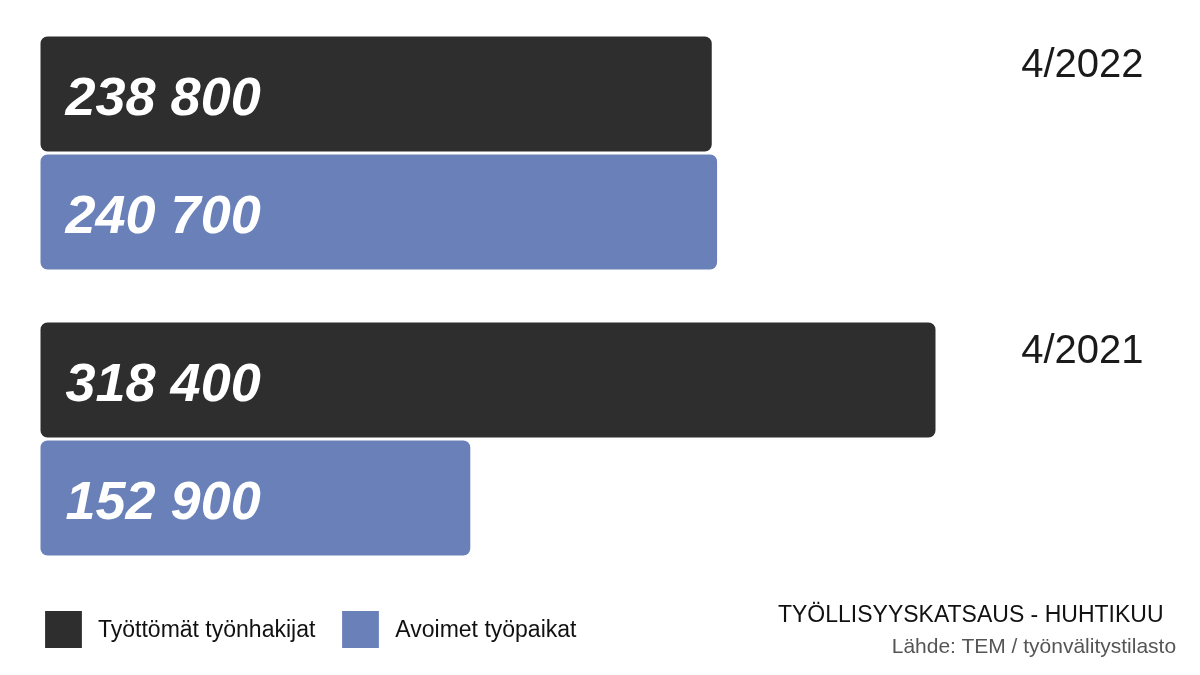 This screenshot has height=675, width=1200. I want to click on y-tick-label: 4/2021, so click(1082, 348).